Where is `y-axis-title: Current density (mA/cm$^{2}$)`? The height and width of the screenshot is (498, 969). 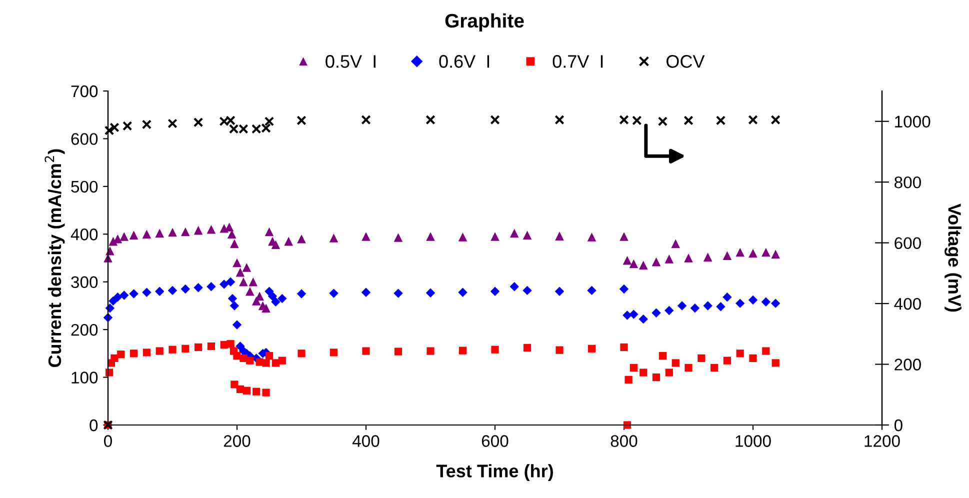
y-axis-title: Current density (mA/cm$^{2}$) is located at coordinates (54, 258).